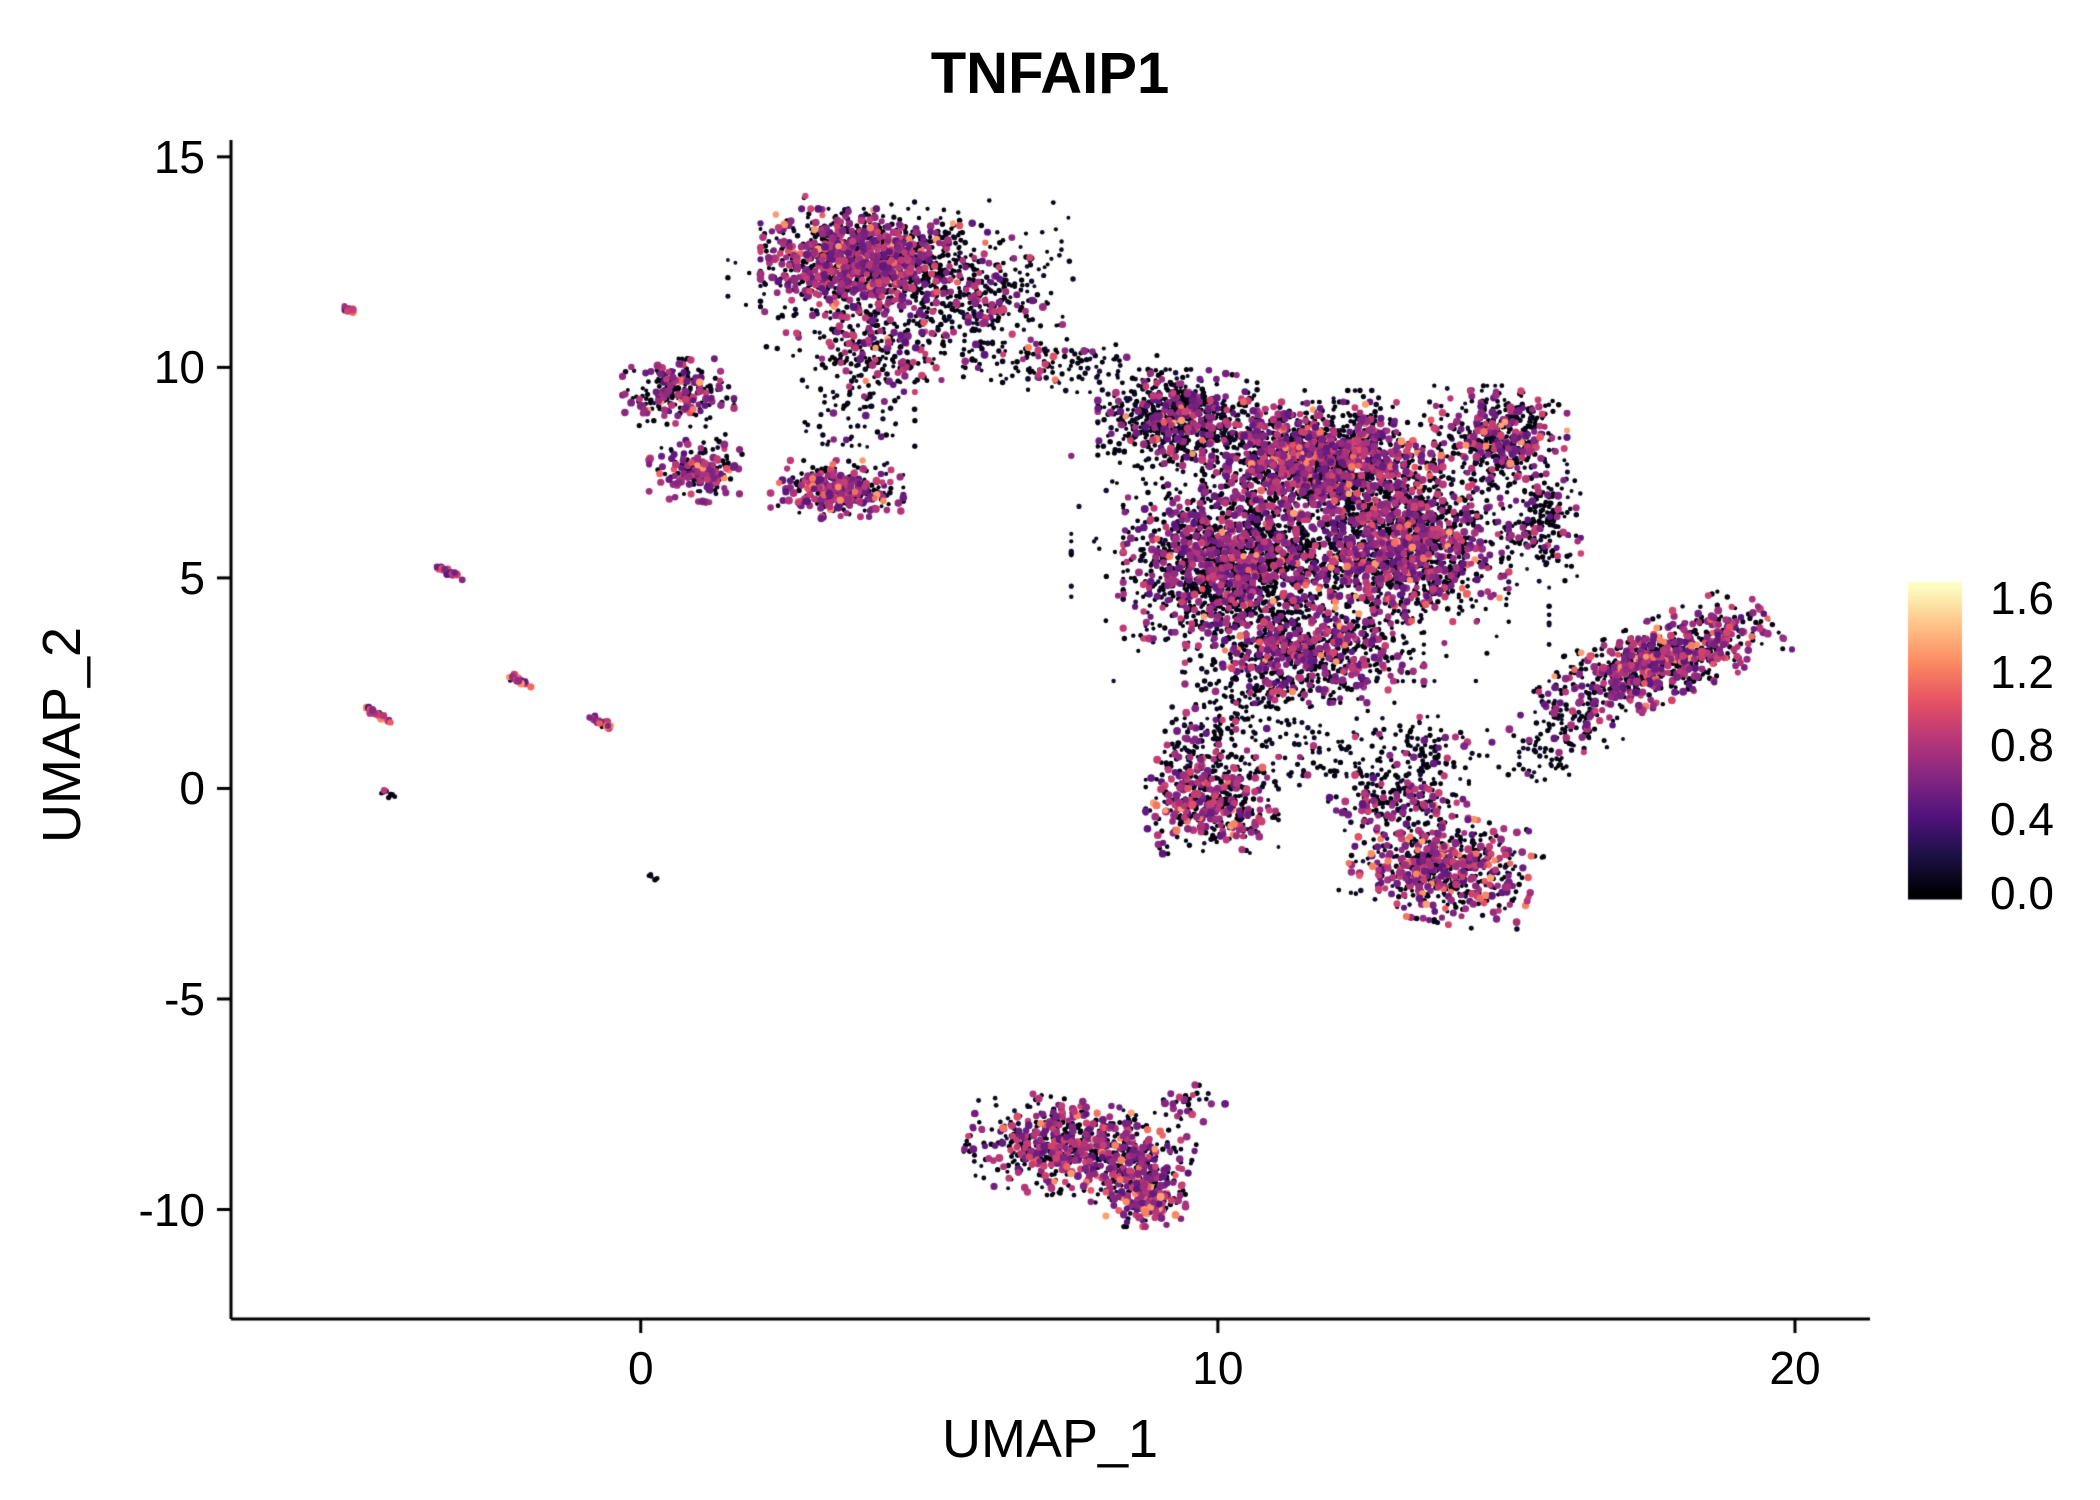 The image size is (2100, 1500). I want to click on colorbar-tick-label: 0.4, so click(2022, 819).